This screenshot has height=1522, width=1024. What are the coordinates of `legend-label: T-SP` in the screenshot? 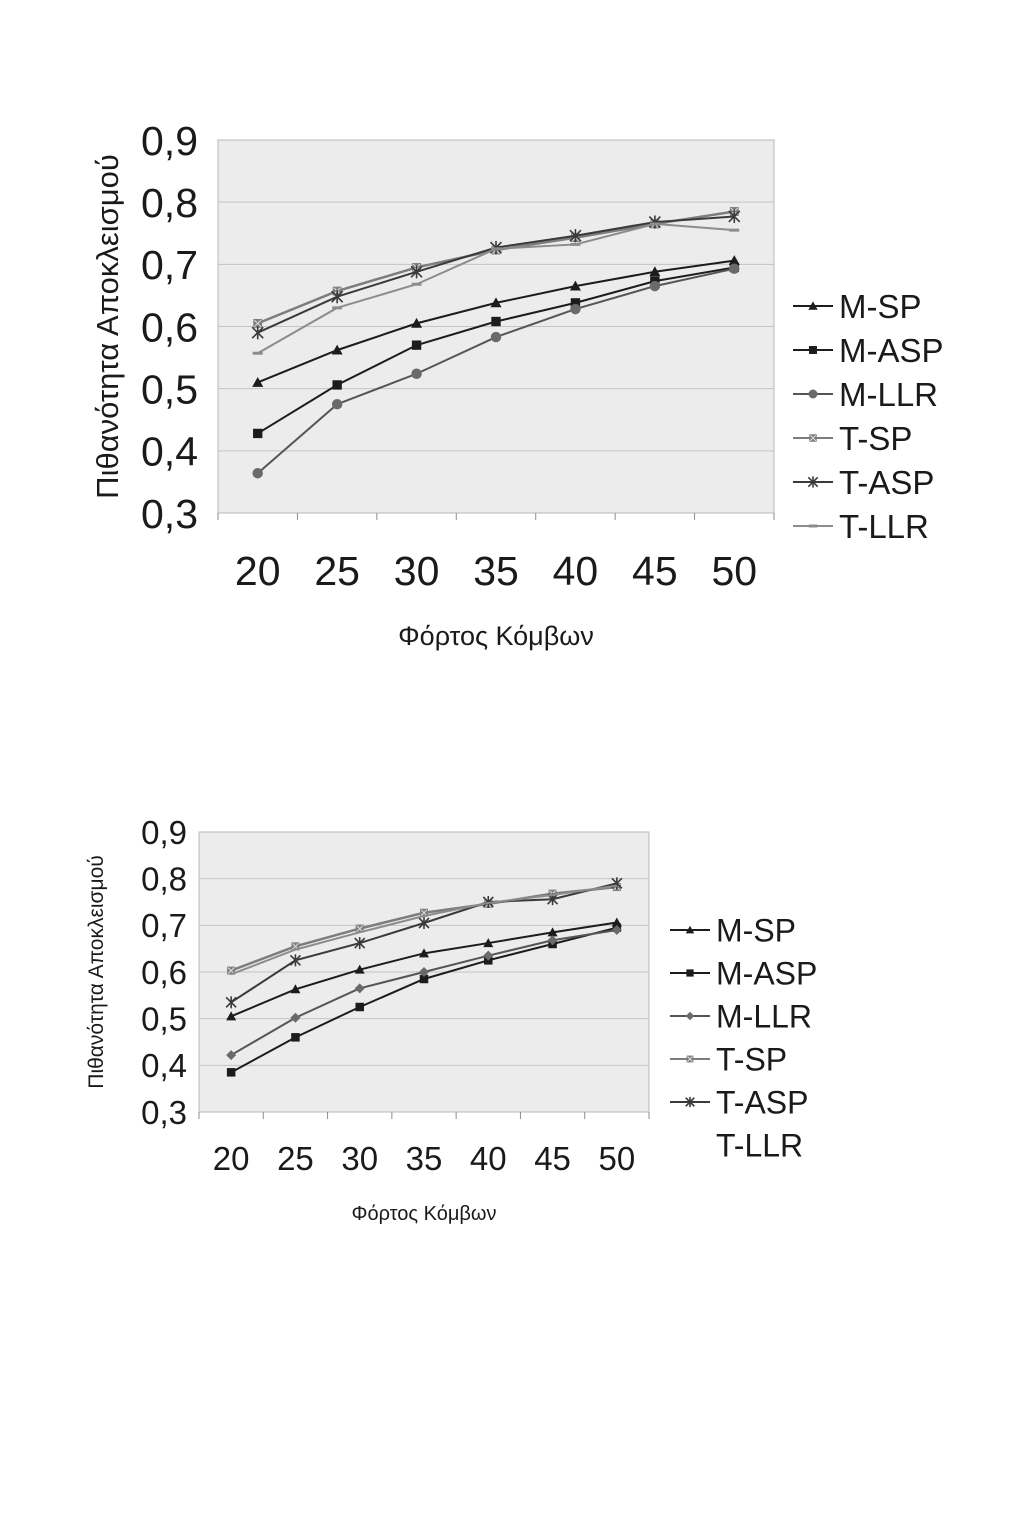 It's located at (751, 1060).